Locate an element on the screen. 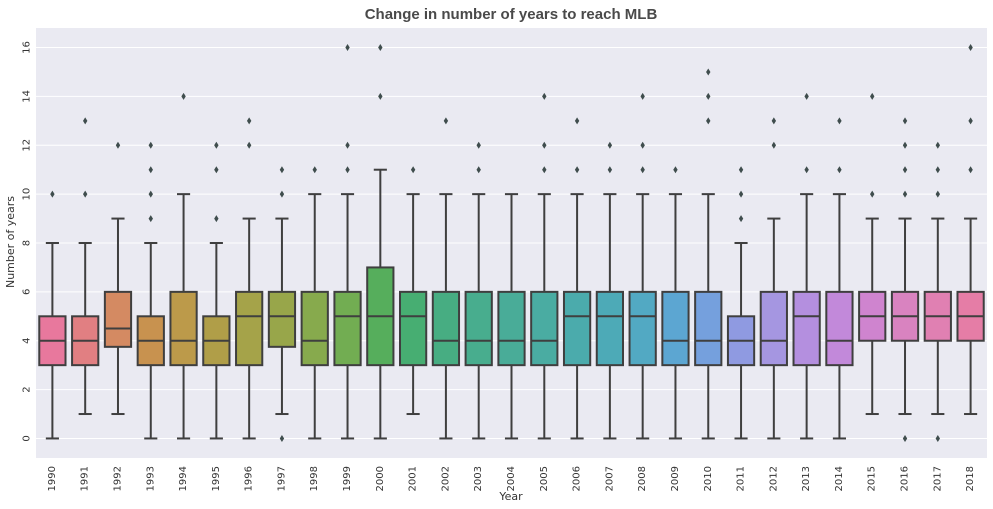  x-tick-label: 2010 is located at coordinates (708, 478).